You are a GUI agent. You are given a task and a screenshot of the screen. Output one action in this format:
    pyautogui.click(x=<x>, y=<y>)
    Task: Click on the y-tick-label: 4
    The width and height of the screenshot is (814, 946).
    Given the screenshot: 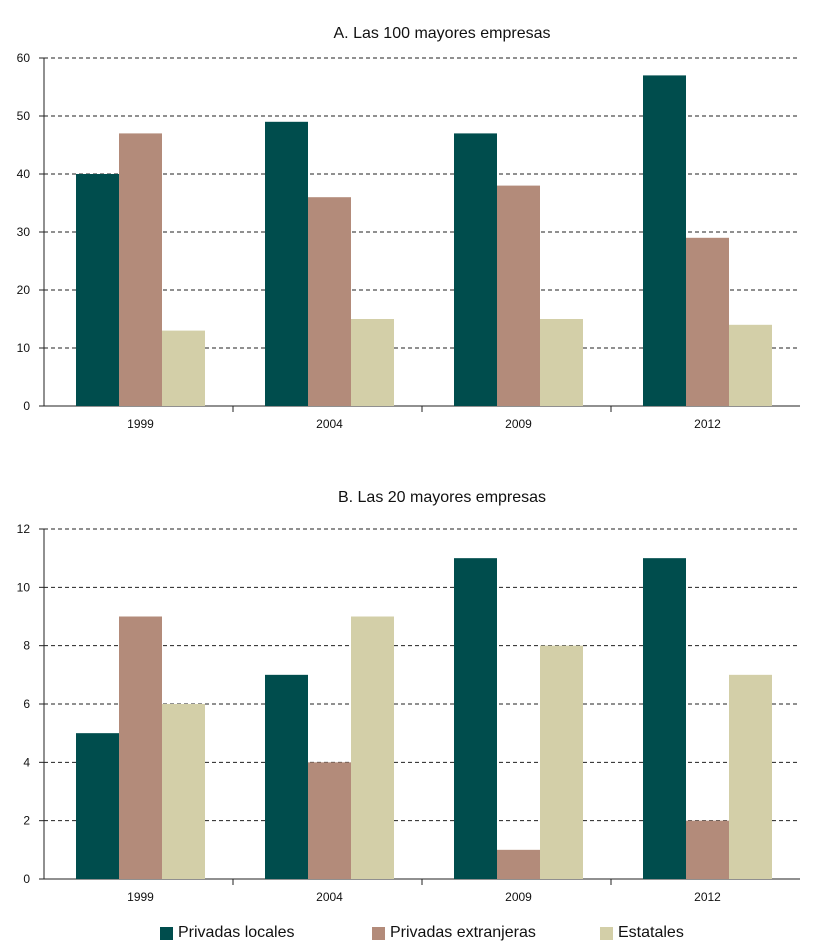 What is the action you would take?
    pyautogui.click(x=26, y=762)
    